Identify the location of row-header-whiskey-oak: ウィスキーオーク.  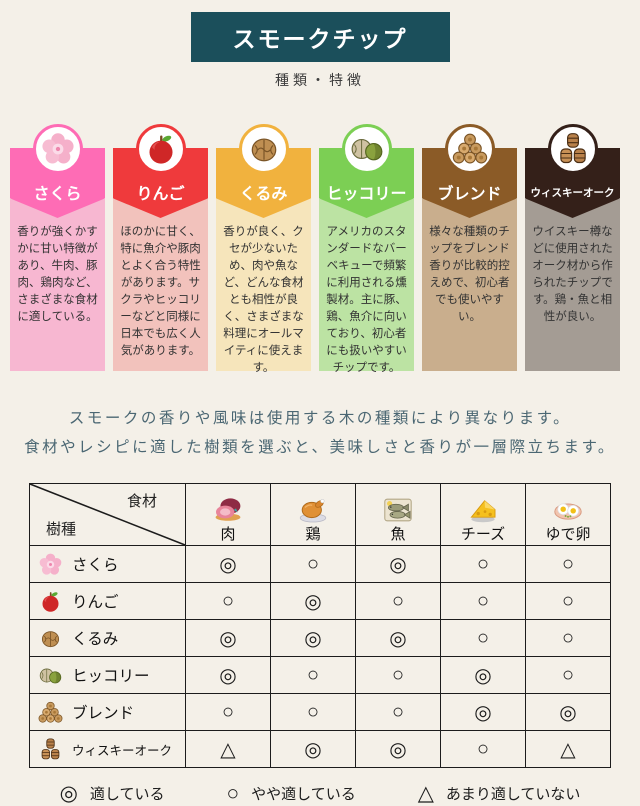
(107, 749).